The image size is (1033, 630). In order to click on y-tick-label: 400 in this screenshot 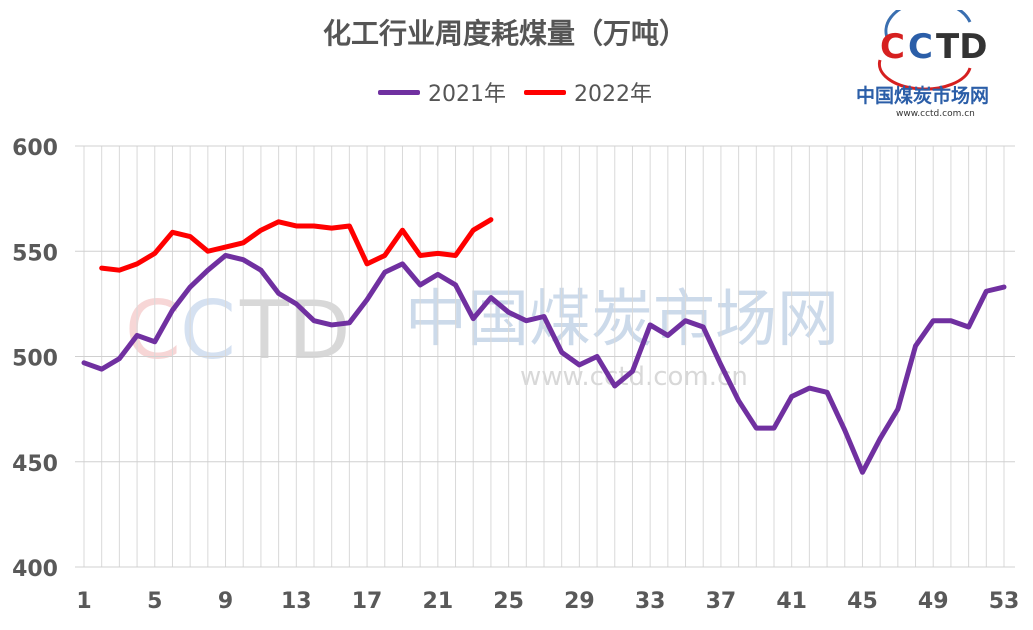, I will do `click(35, 569)`.